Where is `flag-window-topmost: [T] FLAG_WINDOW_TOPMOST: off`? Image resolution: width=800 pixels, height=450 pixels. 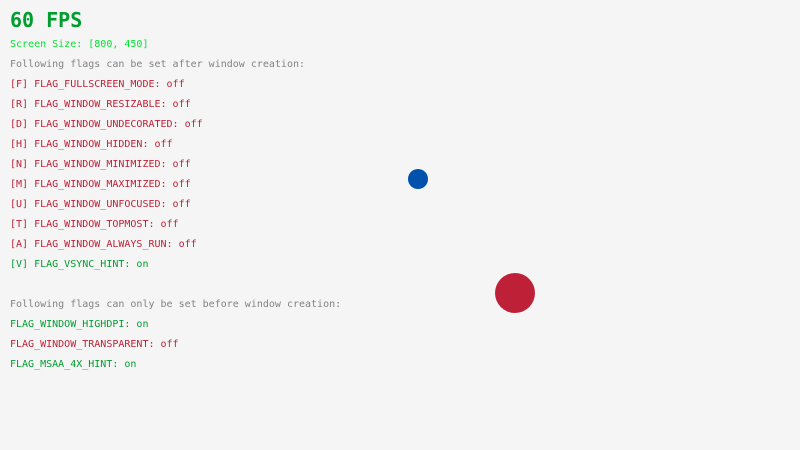
flag-window-topmost: [T] FLAG_WINDOW_TOPMOST: off is located at coordinates (94, 224).